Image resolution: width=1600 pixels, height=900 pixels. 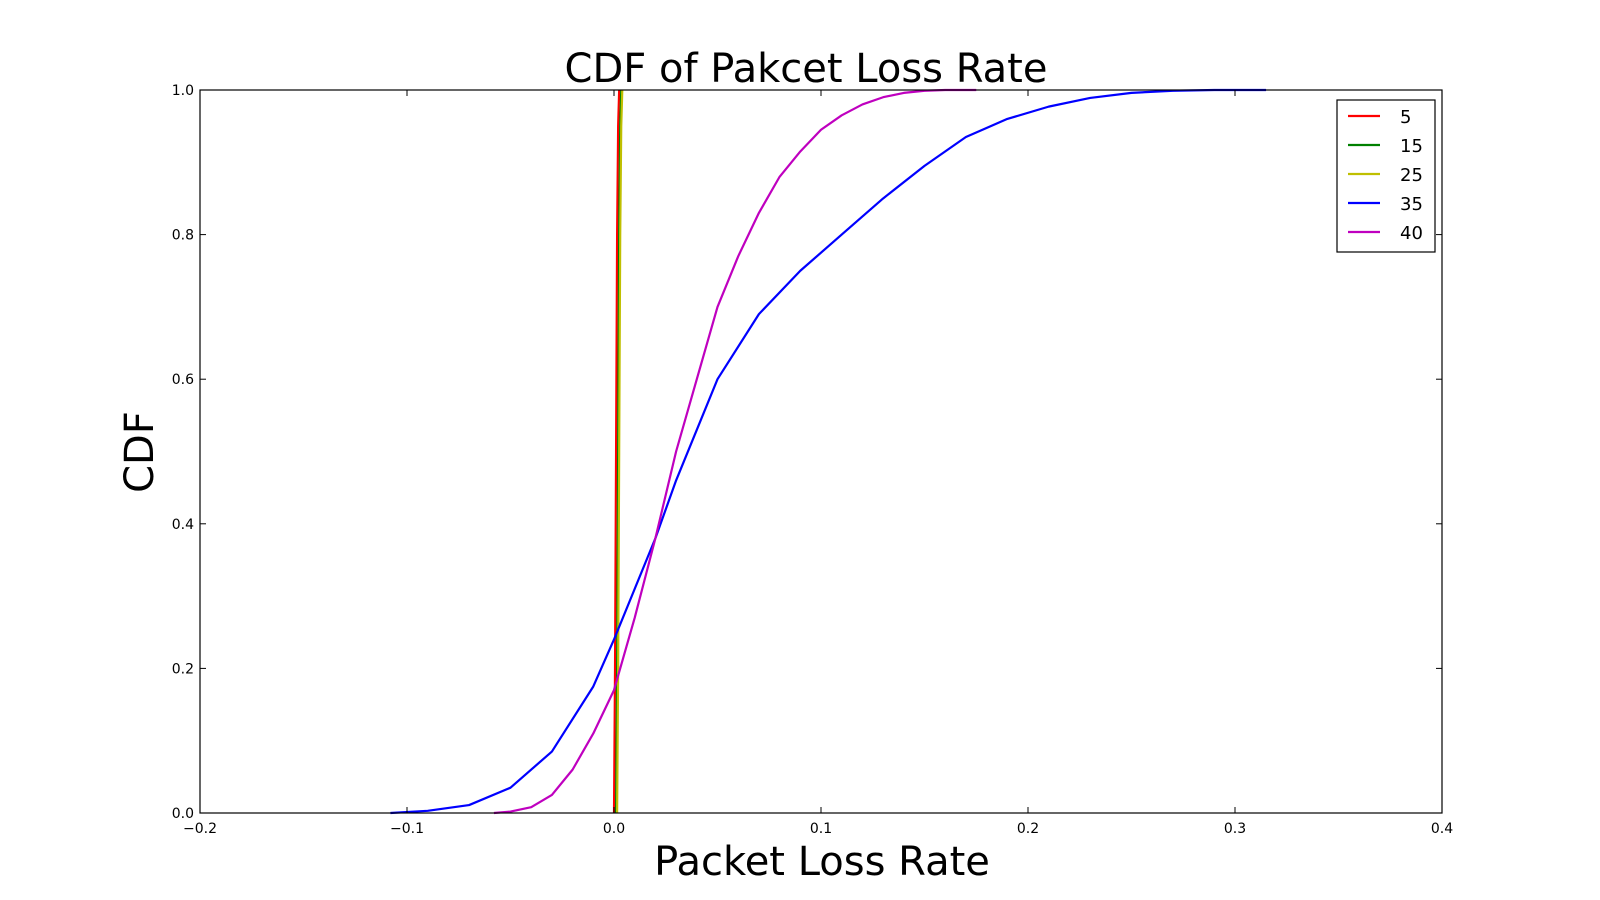 What do you see at coordinates (407, 829) in the screenshot?
I see `x-tick-label: −0.1` at bounding box center [407, 829].